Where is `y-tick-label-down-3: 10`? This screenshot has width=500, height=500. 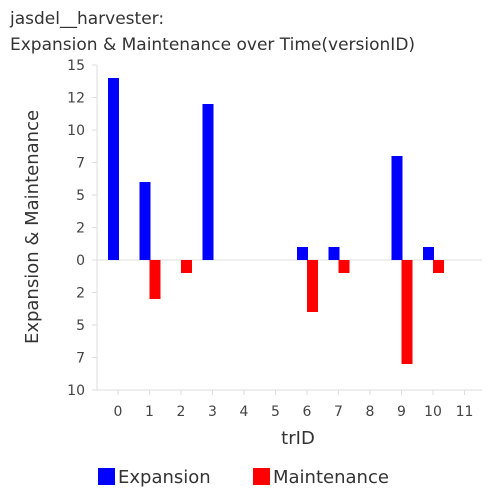 y-tick-label-down-3: 10 is located at coordinates (76, 391).